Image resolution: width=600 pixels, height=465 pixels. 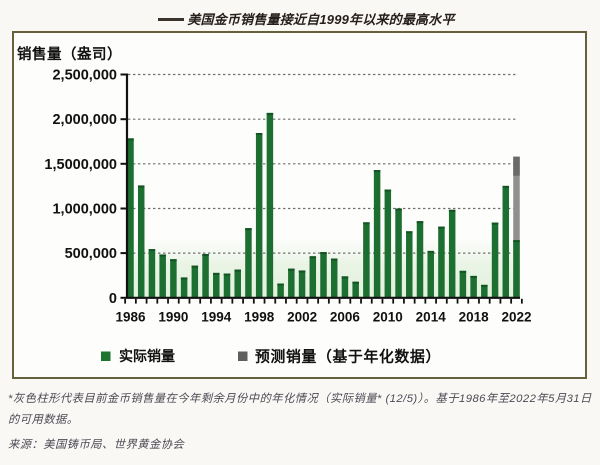 I want to click on svg-text: 1994, so click(x=216, y=317).